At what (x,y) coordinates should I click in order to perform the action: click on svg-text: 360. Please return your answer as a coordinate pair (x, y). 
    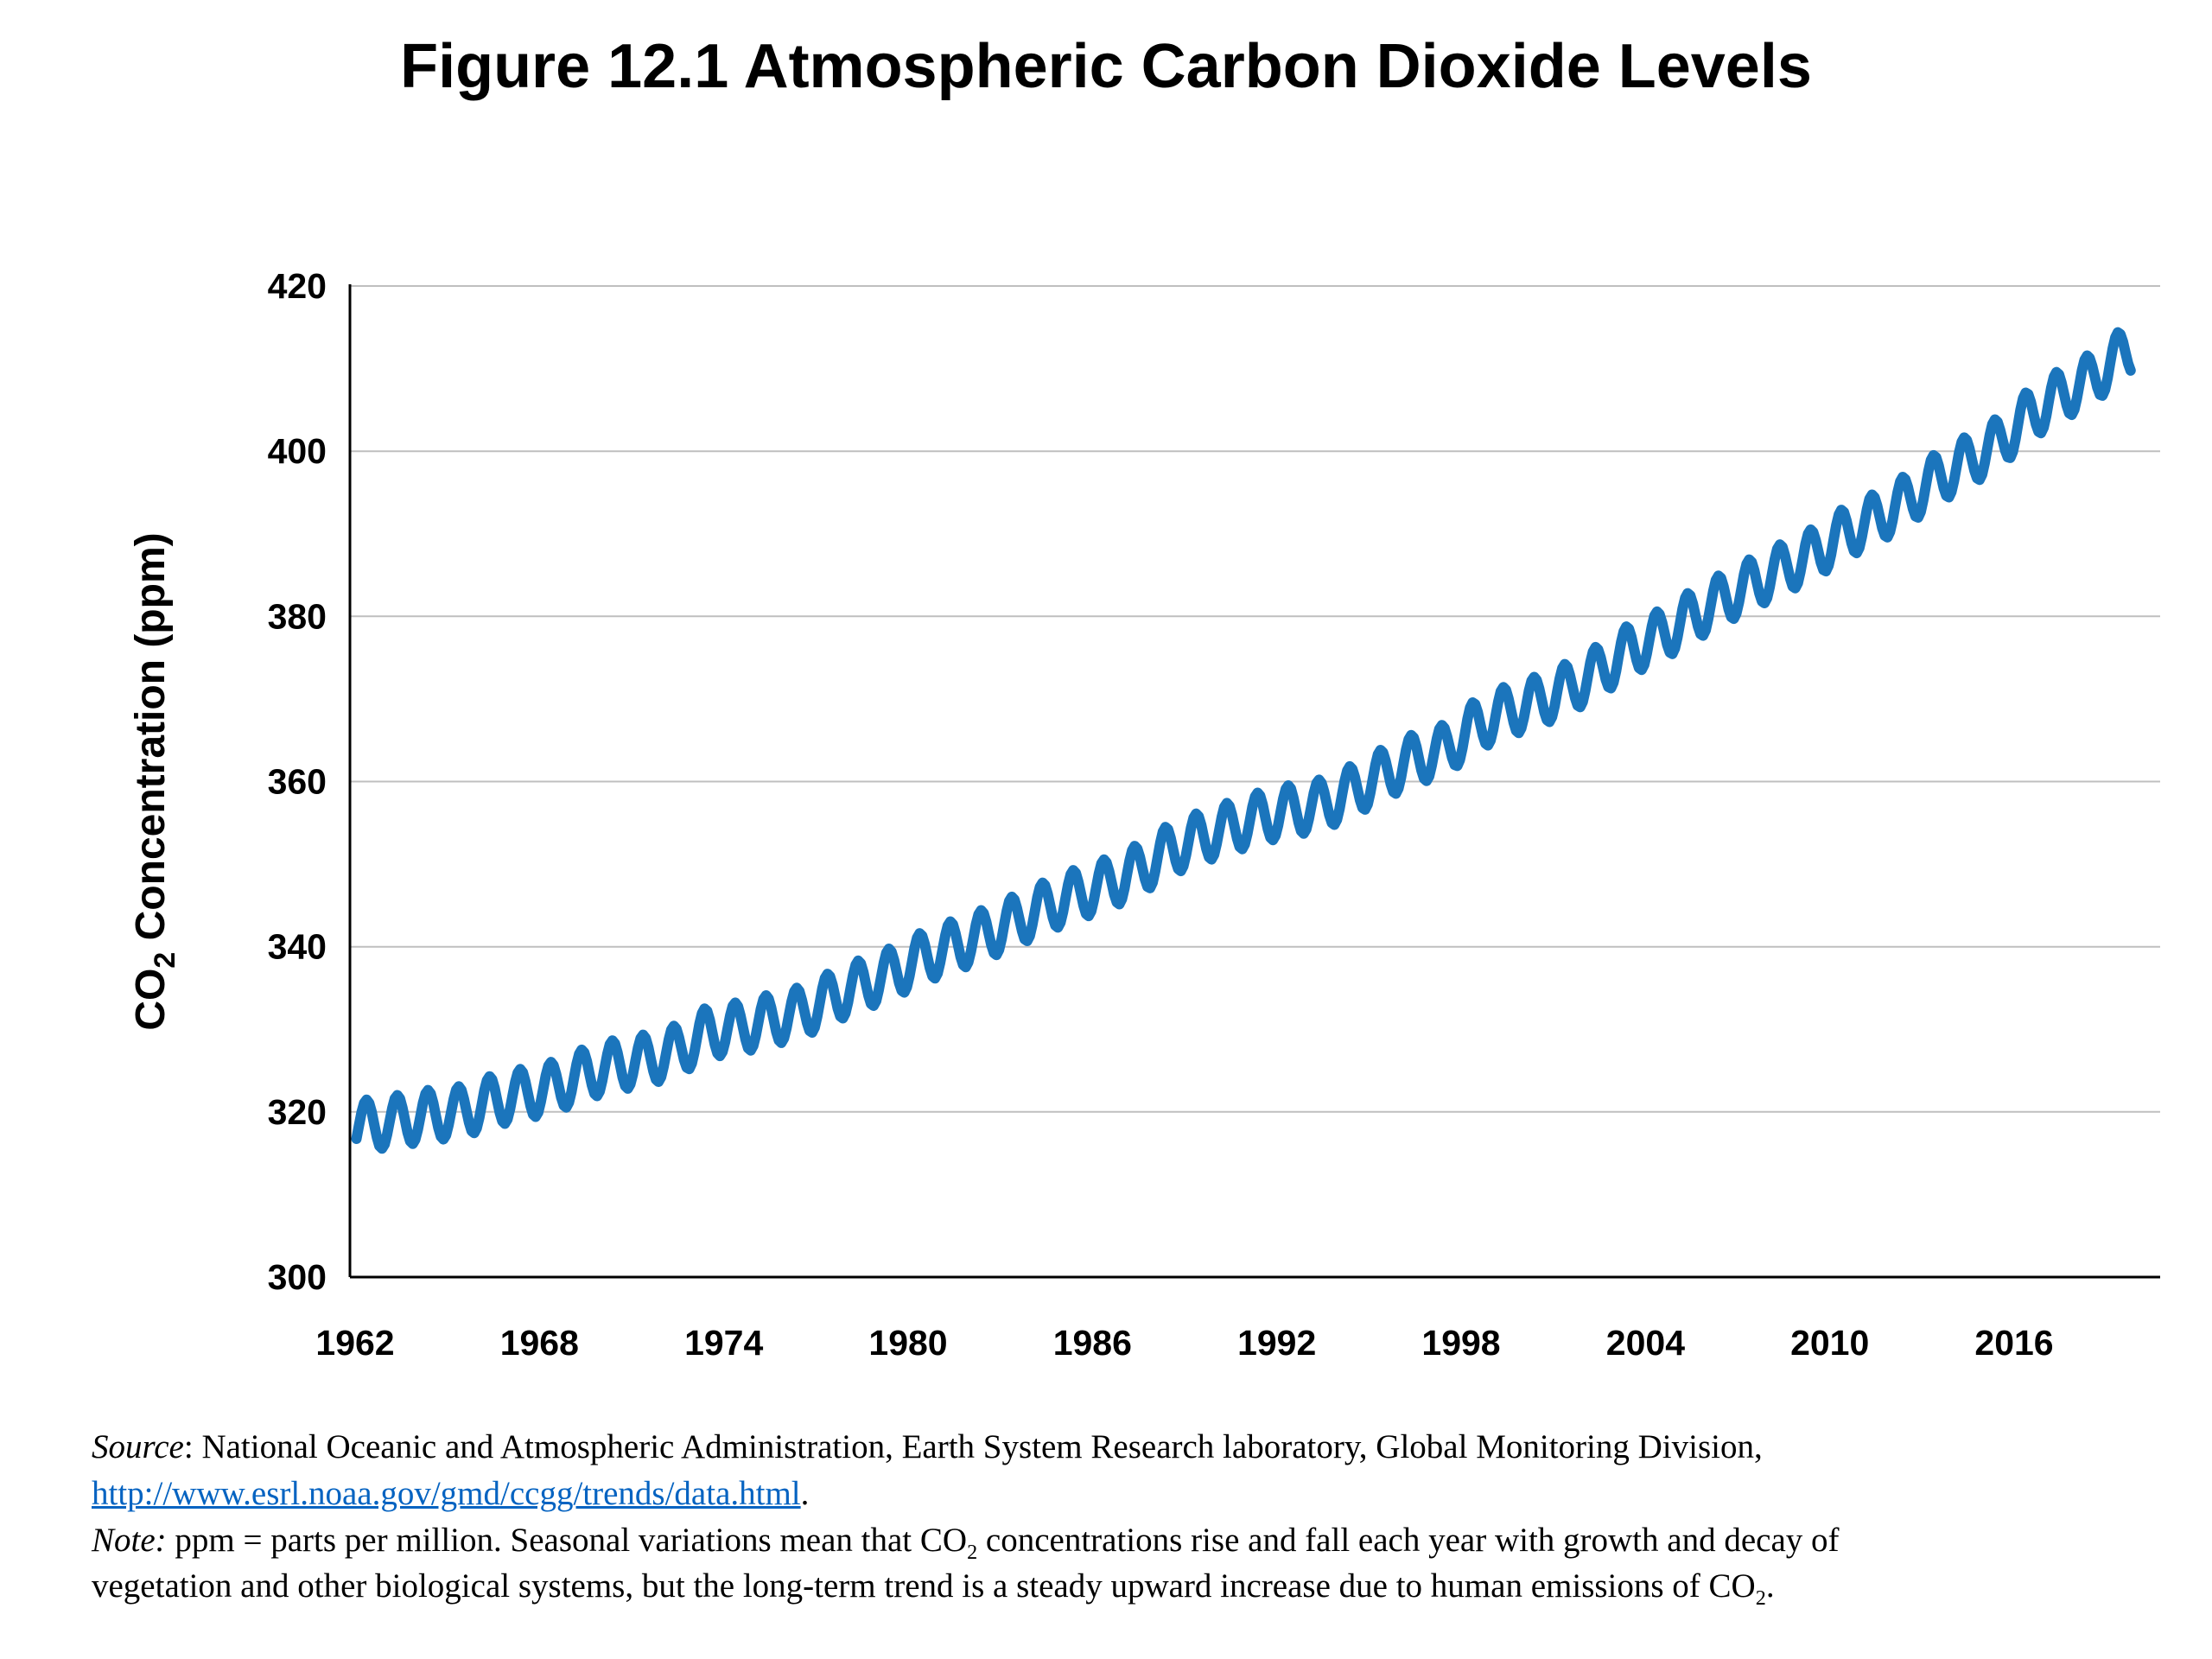
    Looking at the image, I should click on (297, 782).